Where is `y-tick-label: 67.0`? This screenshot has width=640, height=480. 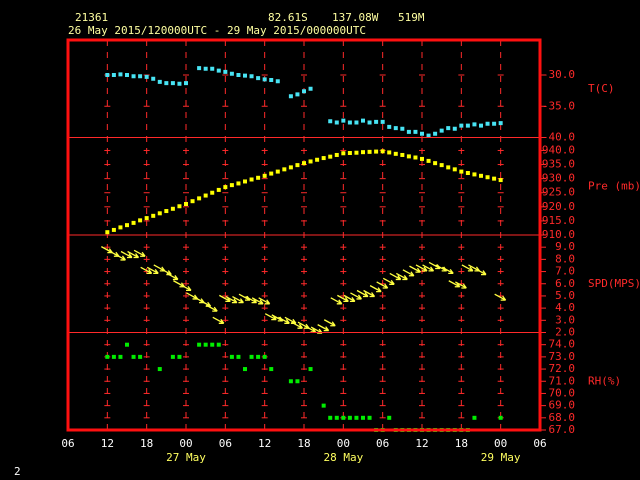
y-tick-label: 67.0 is located at coordinates (562, 429).